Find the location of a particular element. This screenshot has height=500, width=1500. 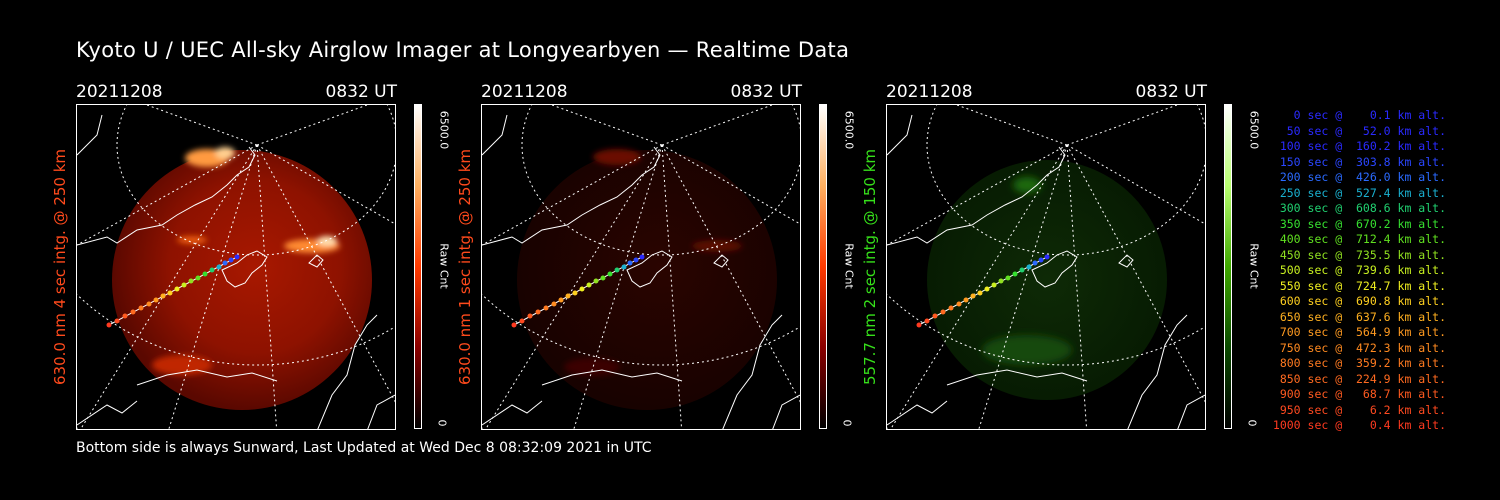

legend-row: 50 sec @ 52.0 km alt. is located at coordinates (1359, 130).